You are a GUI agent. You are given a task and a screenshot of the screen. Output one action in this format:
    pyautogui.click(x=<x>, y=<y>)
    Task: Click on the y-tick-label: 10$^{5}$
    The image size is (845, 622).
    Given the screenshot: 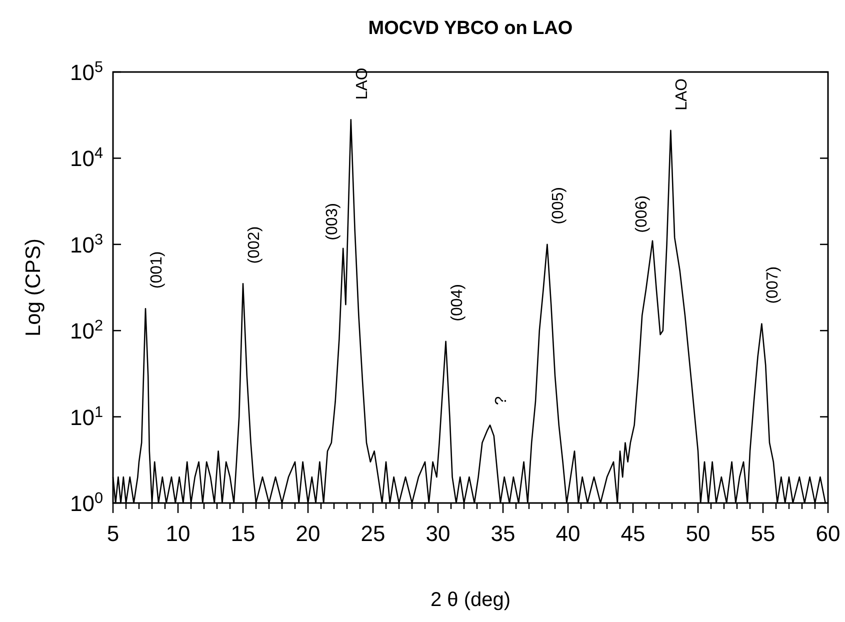 What is the action you would take?
    pyautogui.click(x=86, y=71)
    